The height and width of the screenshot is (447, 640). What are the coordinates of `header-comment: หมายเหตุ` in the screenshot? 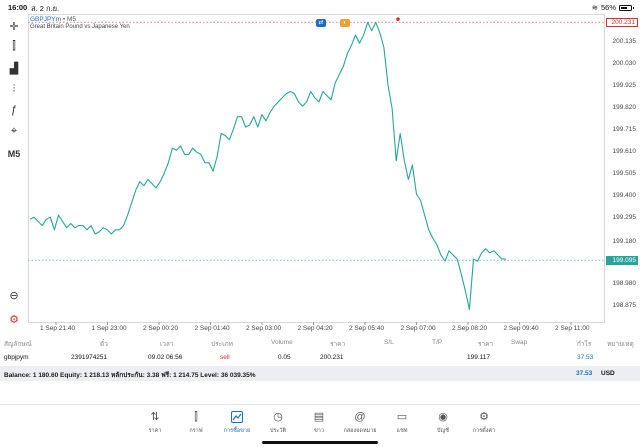 It's located at (620, 344).